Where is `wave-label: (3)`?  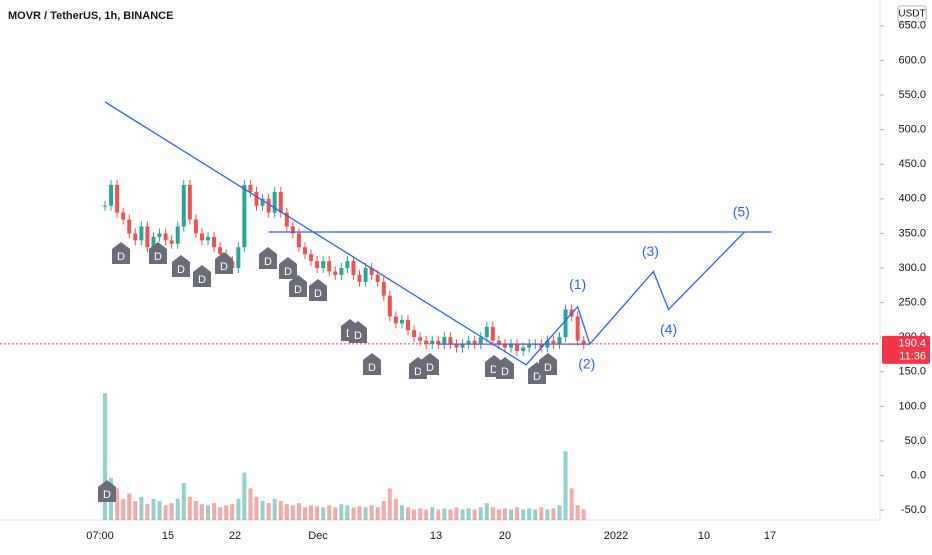 wave-label: (3) is located at coordinates (650, 251).